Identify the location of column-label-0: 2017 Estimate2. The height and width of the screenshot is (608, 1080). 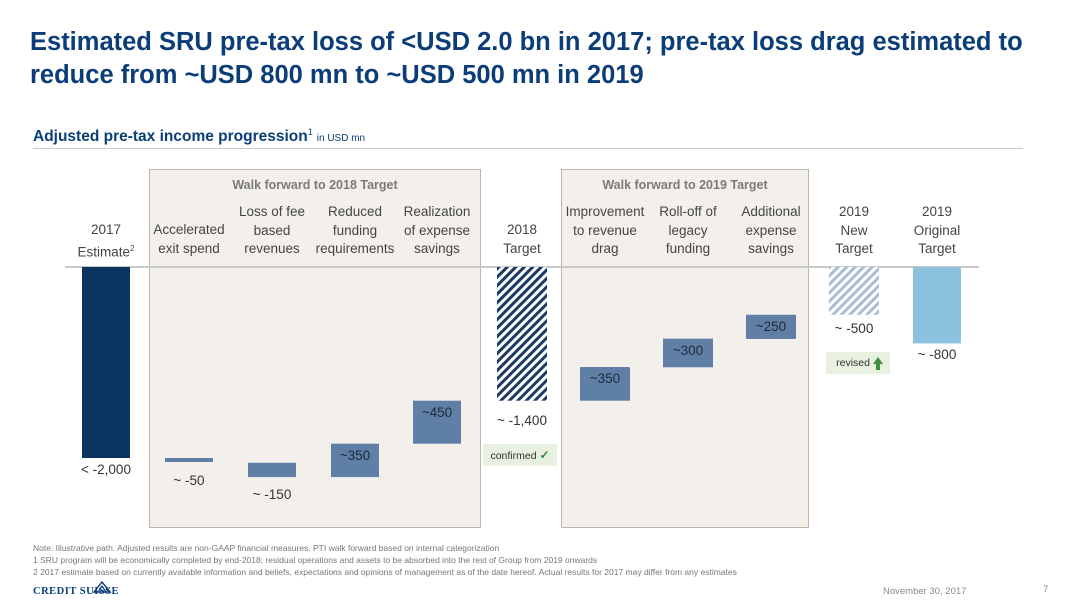
(106, 241).